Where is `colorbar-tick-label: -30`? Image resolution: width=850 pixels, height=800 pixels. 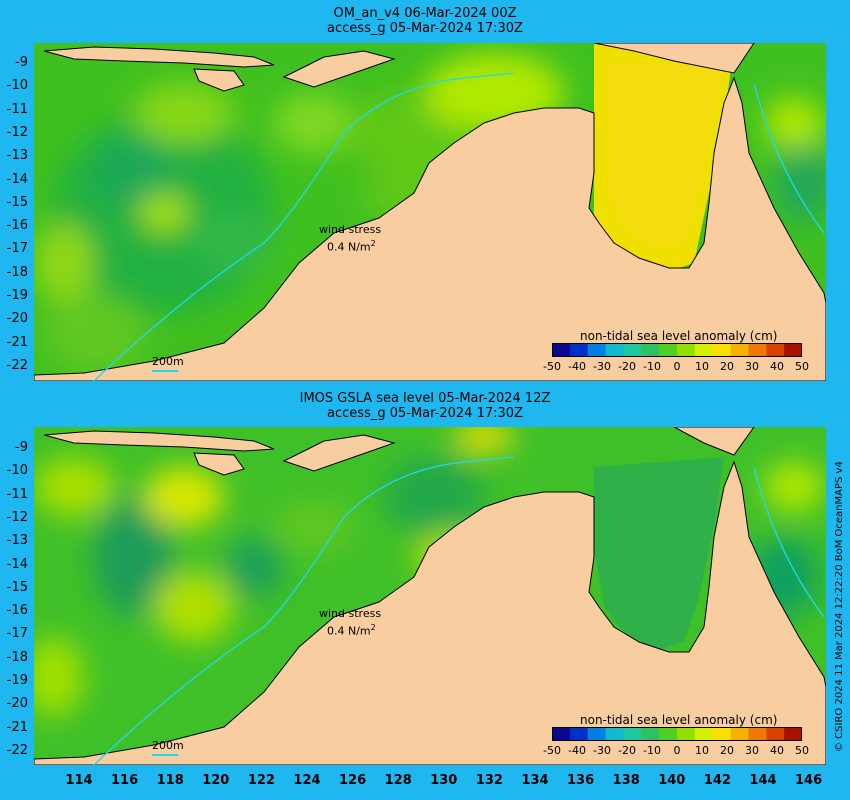
colorbar-tick-label: -30 is located at coordinates (602, 750).